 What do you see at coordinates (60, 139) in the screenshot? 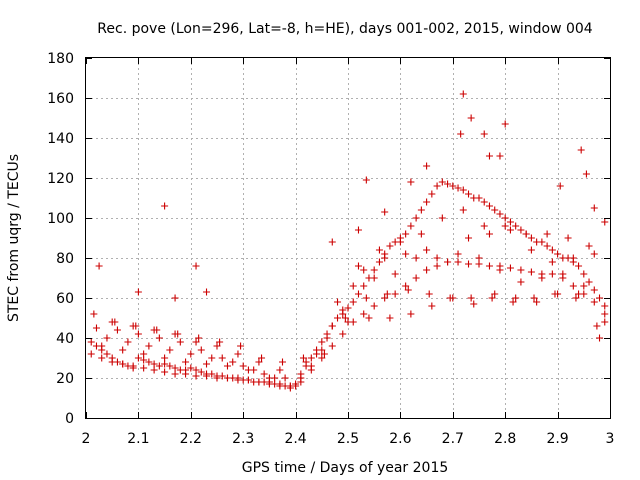
I see `y-tick-label: 140` at bounding box center [60, 139].